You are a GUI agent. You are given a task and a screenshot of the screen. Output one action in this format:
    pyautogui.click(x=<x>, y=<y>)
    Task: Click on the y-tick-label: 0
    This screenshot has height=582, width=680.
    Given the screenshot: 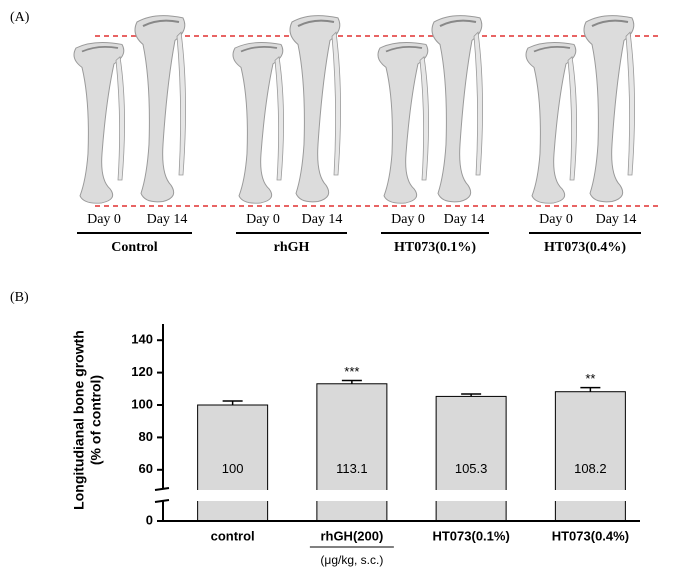 What is the action you would take?
    pyautogui.click(x=149, y=519)
    